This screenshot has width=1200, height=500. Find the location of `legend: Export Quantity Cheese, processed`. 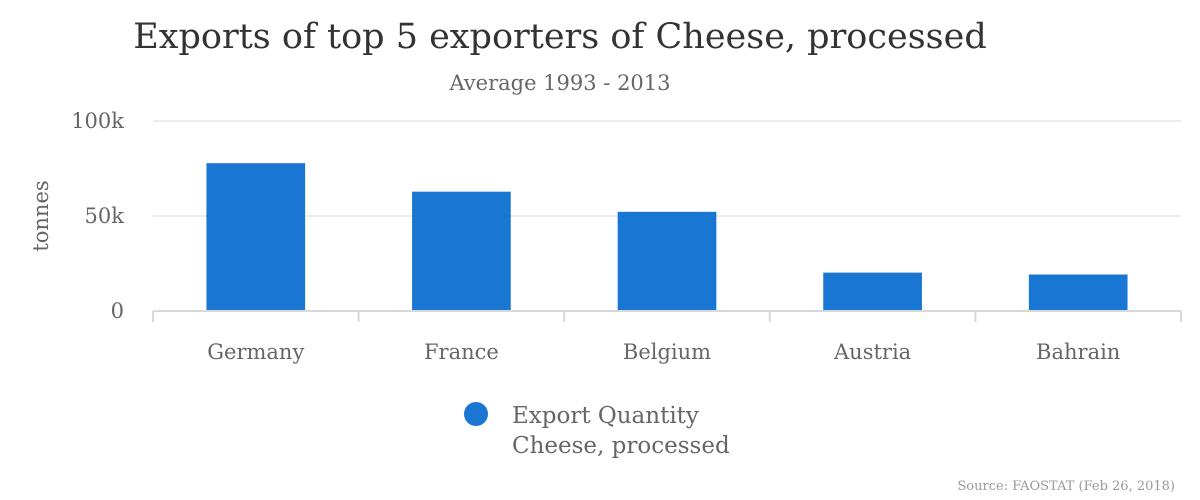

legend: Export Quantity Cheese, processed is located at coordinates (597, 430).